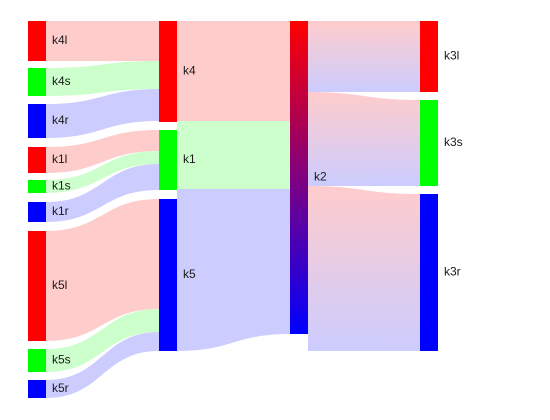 The width and height of the screenshot is (550, 420). Describe the element at coordinates (233, 270) in the screenshot. I see `link-k5-to-k2` at that location.